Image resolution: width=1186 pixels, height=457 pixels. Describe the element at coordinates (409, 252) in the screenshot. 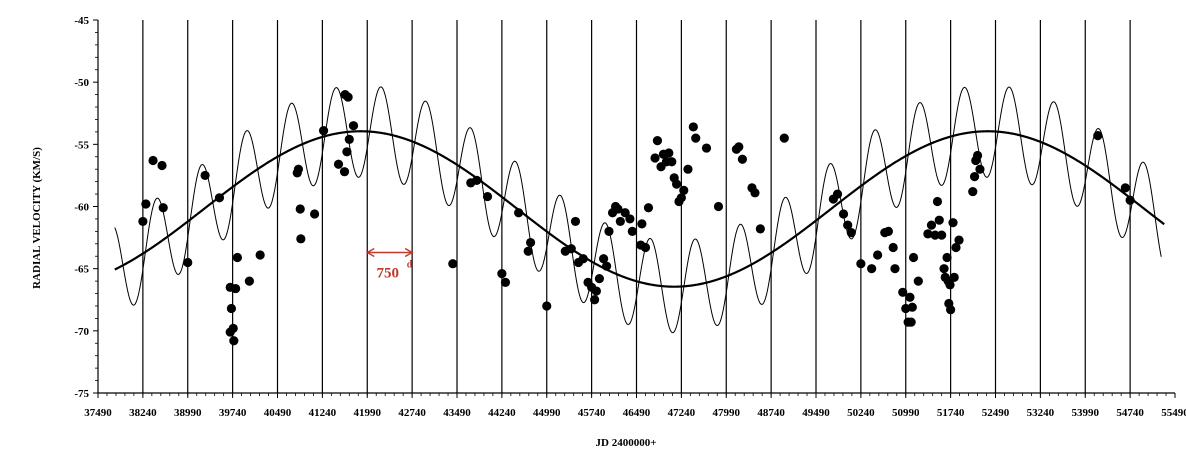

I see `annotation-arrowhead-right` at that location.